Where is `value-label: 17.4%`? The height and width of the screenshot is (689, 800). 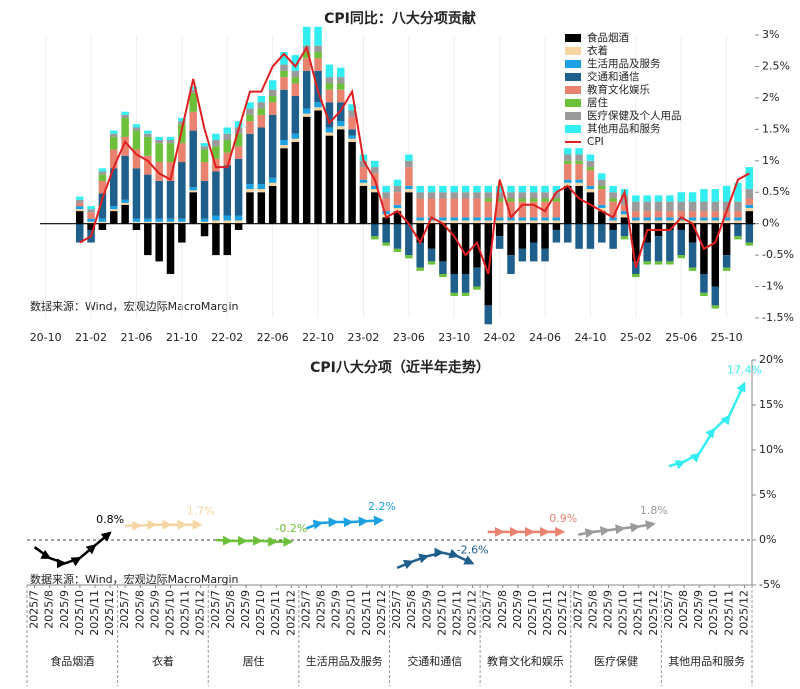
value-label: 17.4% is located at coordinates (744, 369).